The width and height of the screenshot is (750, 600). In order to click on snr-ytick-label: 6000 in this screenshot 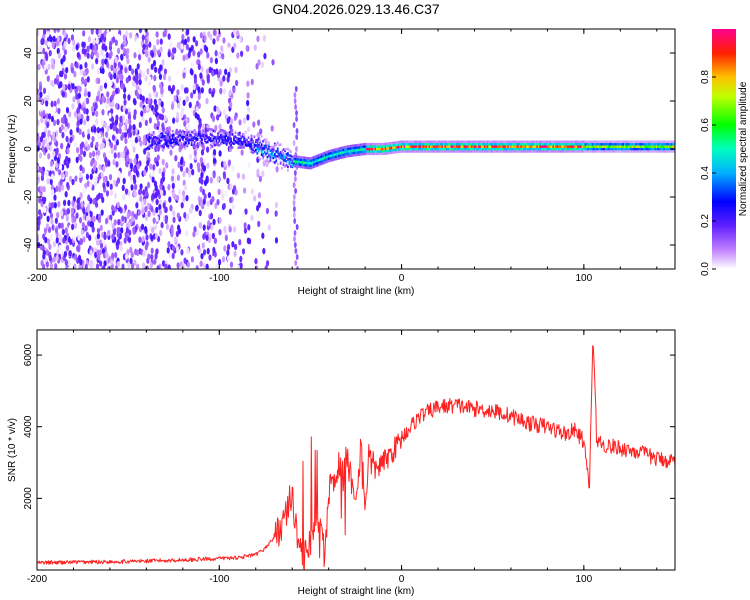, I will do `click(28, 355)`.